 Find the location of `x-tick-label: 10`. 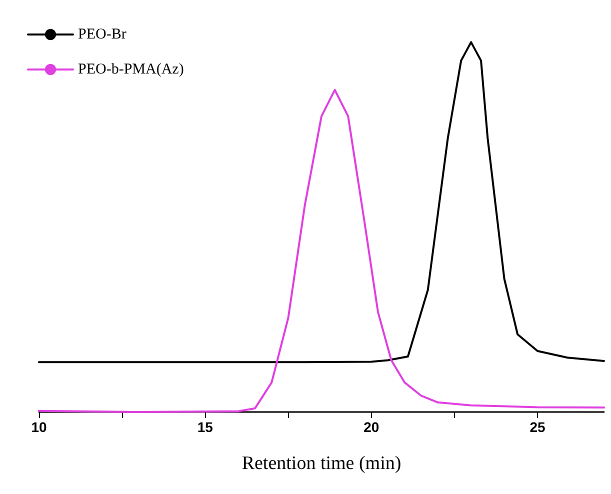

x-tick-label: 10 is located at coordinates (39, 427).